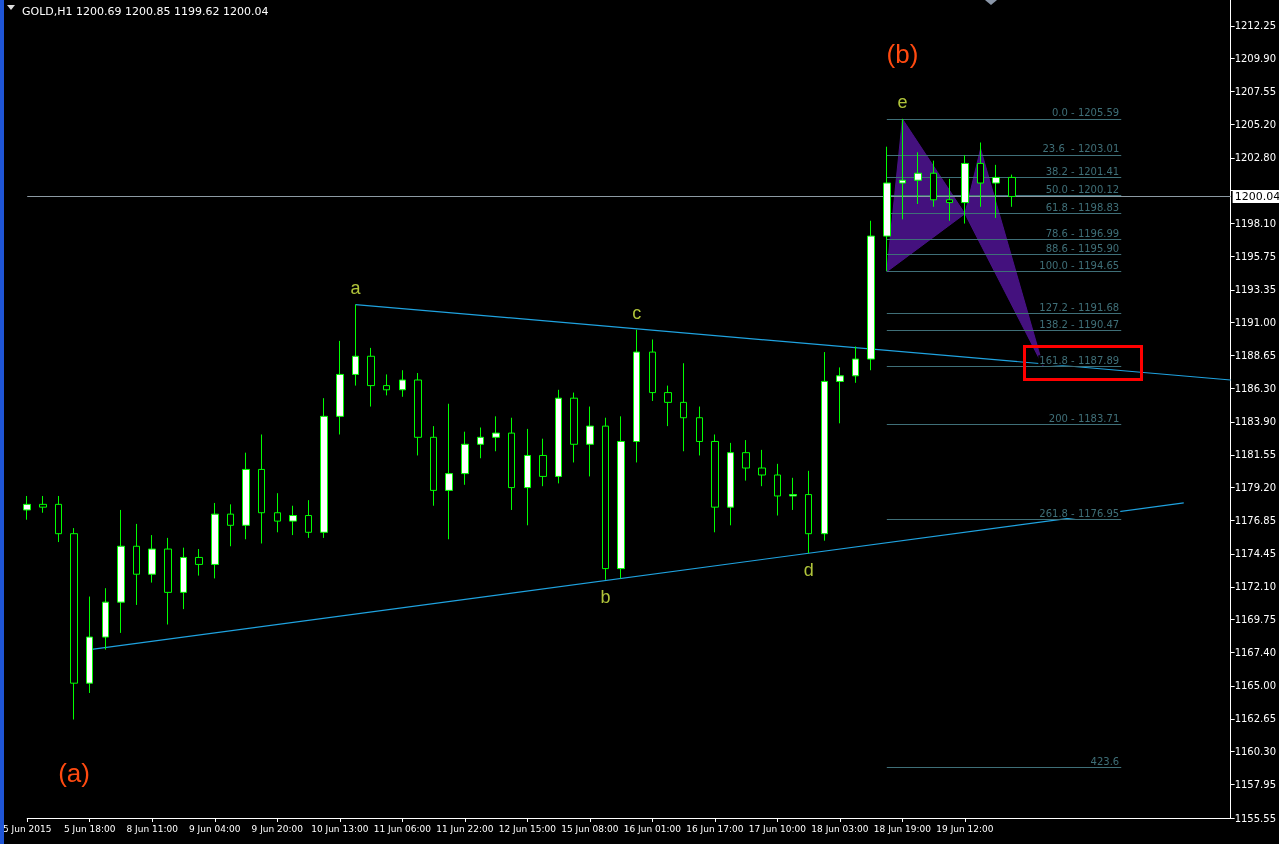  I want to click on y-tick-label: 1186.30, so click(1255, 388).